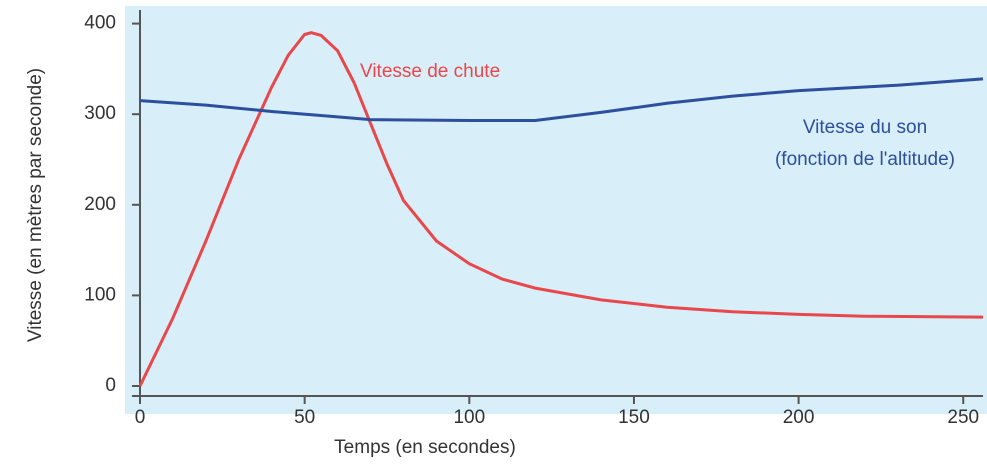 This screenshot has height=464, width=987. What do you see at coordinates (100, 204) in the screenshot?
I see `y-tick-label: 200` at bounding box center [100, 204].